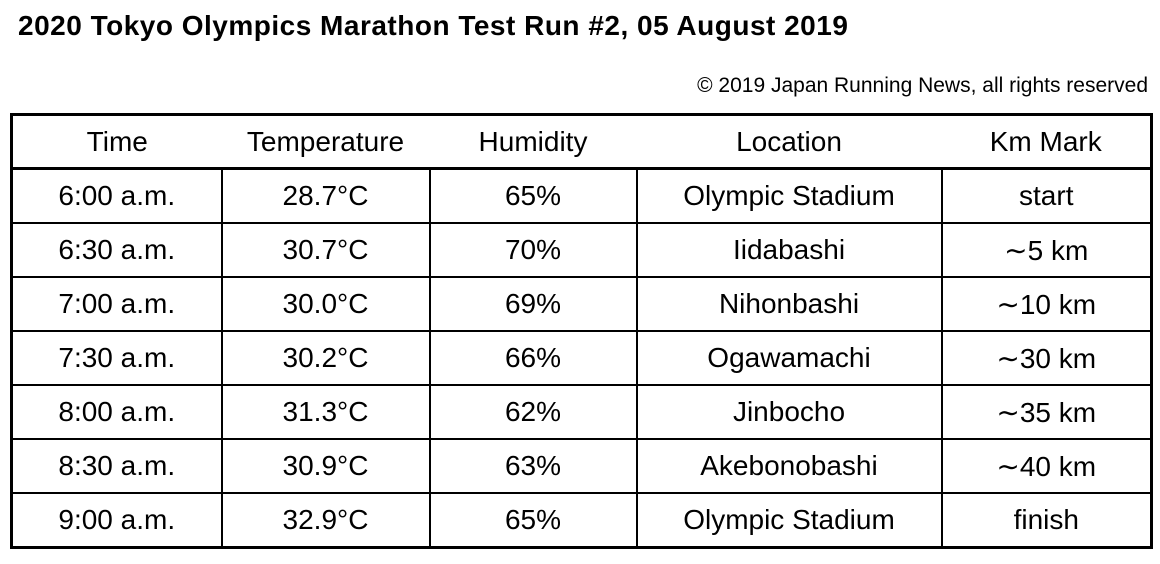  Describe the element at coordinates (325, 412) in the screenshot. I see `cell-temperature: 31.3°C` at that location.